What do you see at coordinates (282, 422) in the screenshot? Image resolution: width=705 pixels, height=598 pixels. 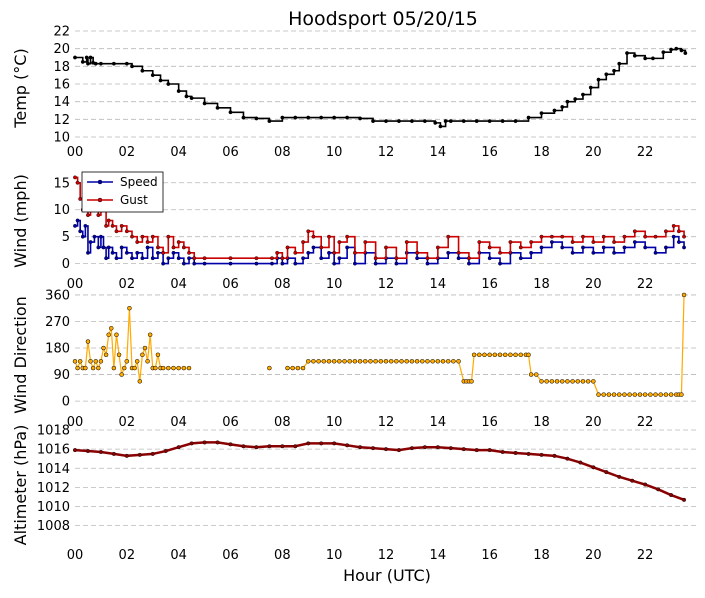 I see `x-tick-label: 08` at bounding box center [282, 422].